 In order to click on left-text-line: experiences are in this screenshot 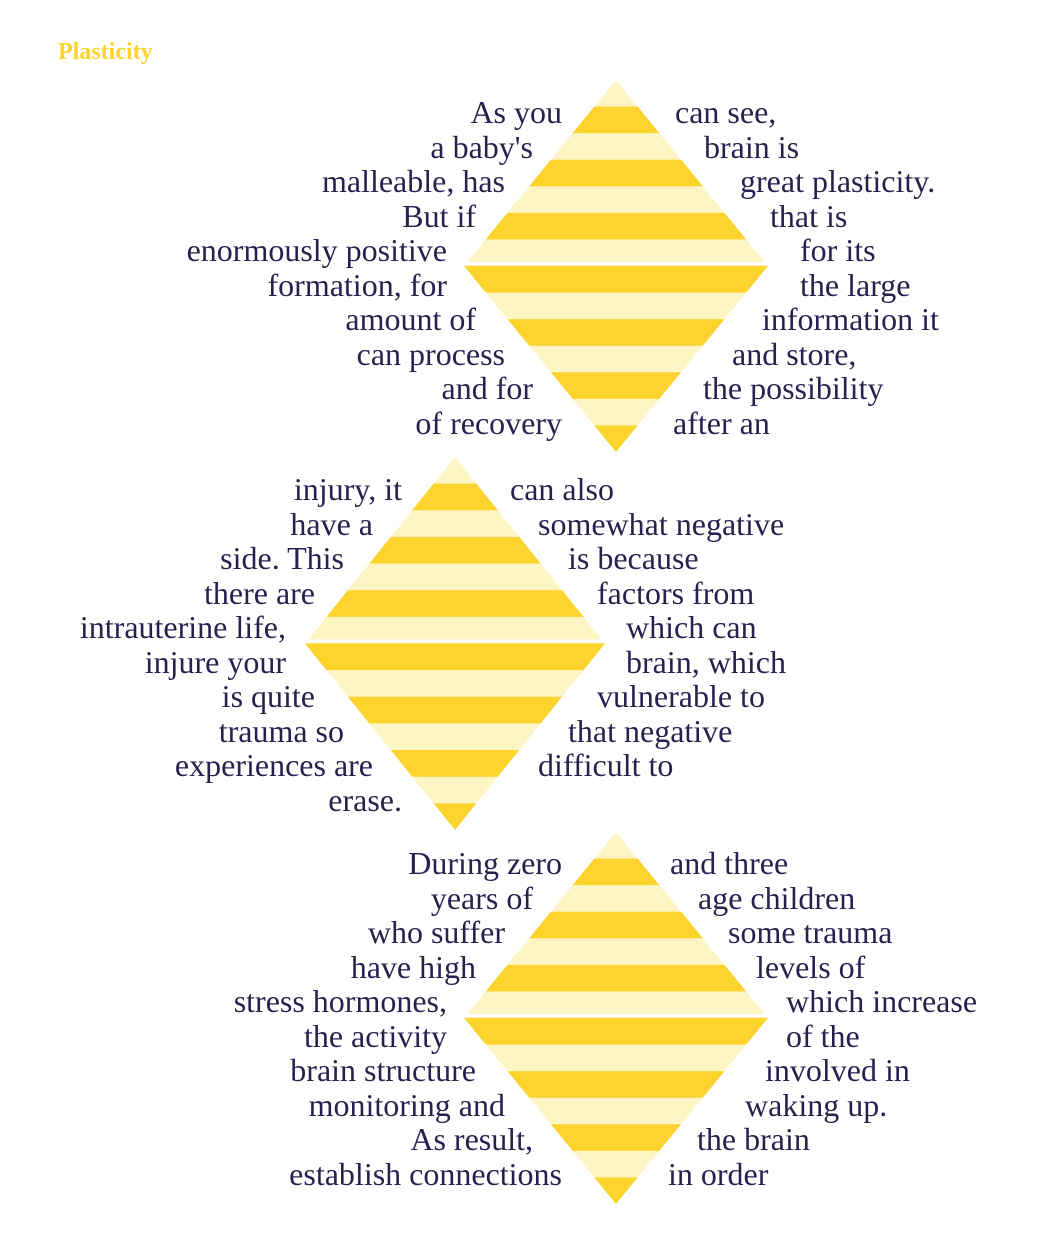, I will do `click(273, 765)`.